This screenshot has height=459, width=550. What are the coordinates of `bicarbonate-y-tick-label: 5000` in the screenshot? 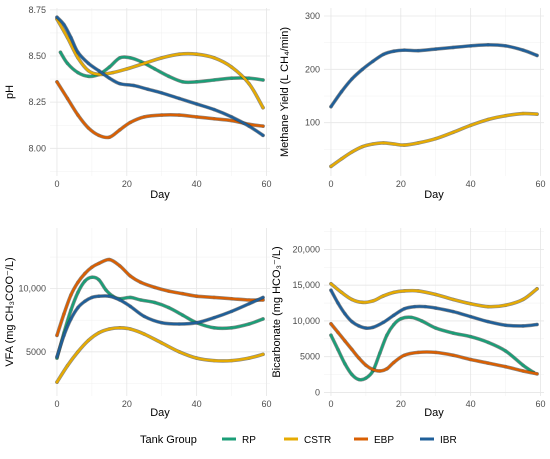 It's located at (310, 357).